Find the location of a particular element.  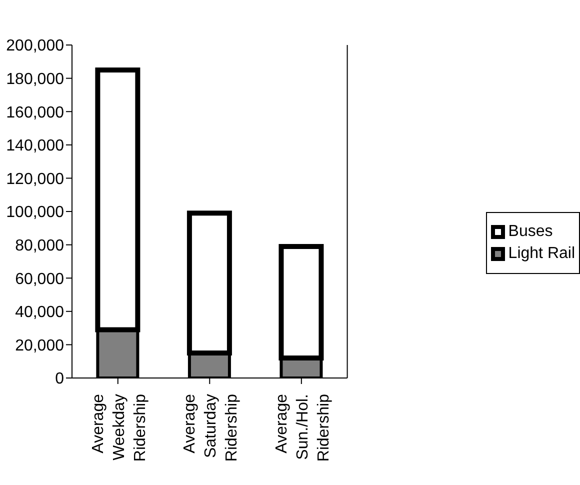

y-tick-label: 200,000 is located at coordinates (35, 46).